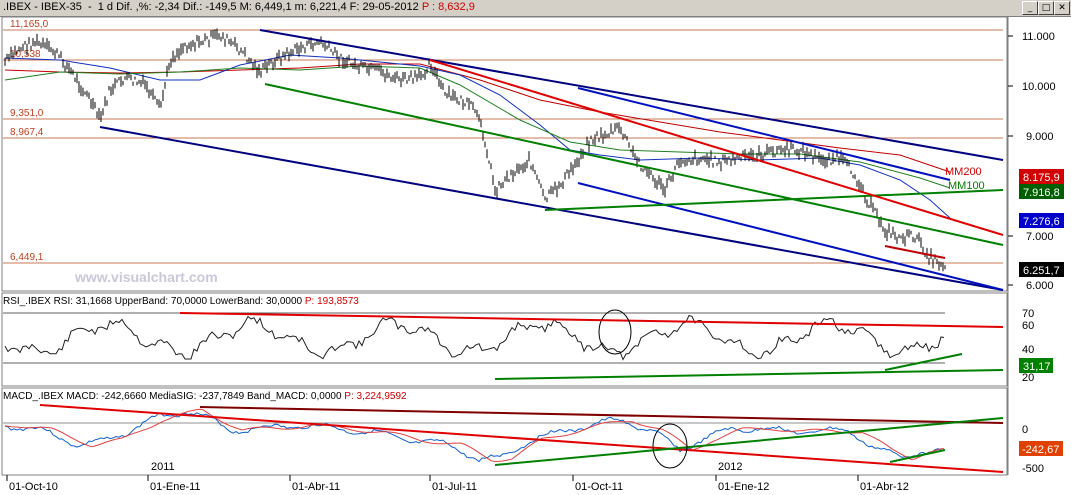 Image resolution: width=1071 pixels, height=495 pixels. Describe the element at coordinates (1028, 378) in the screenshot. I see `rsi-tick-label: 20` at that location.